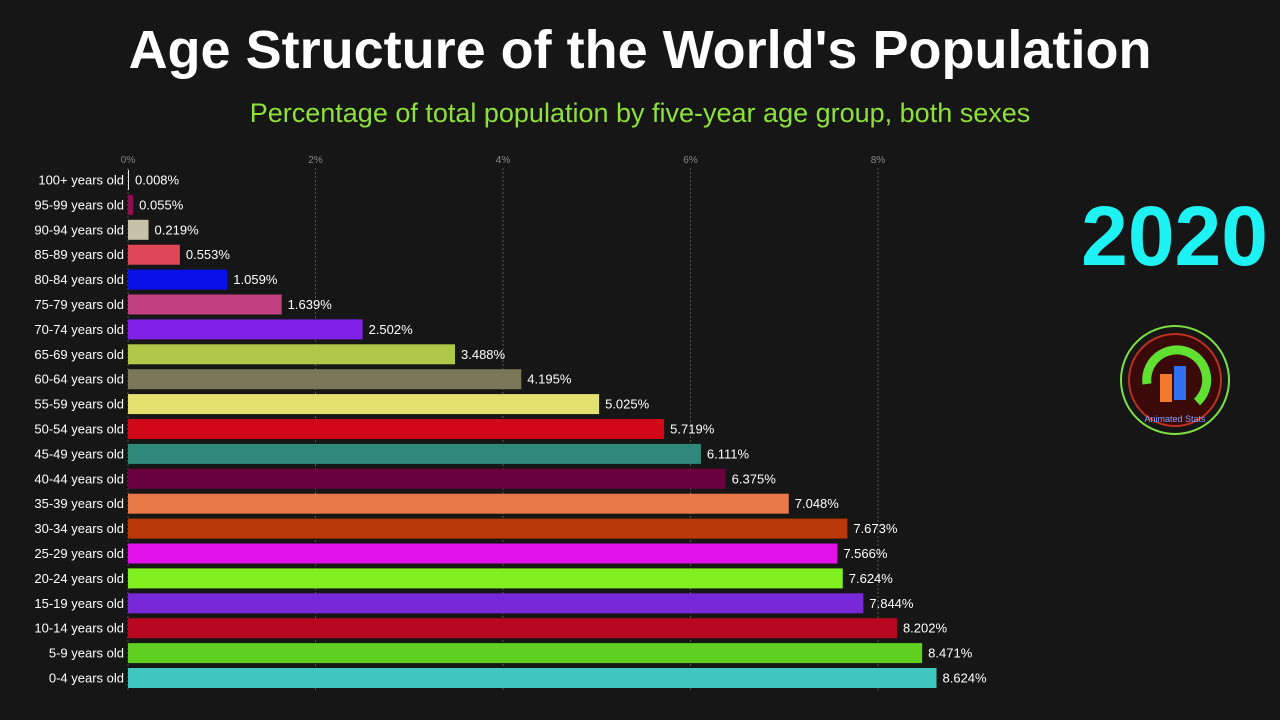 This screenshot has width=1280, height=720. Describe the element at coordinates (640, 50) in the screenshot. I see `chart-title: Age Structure of the World's Population` at that location.